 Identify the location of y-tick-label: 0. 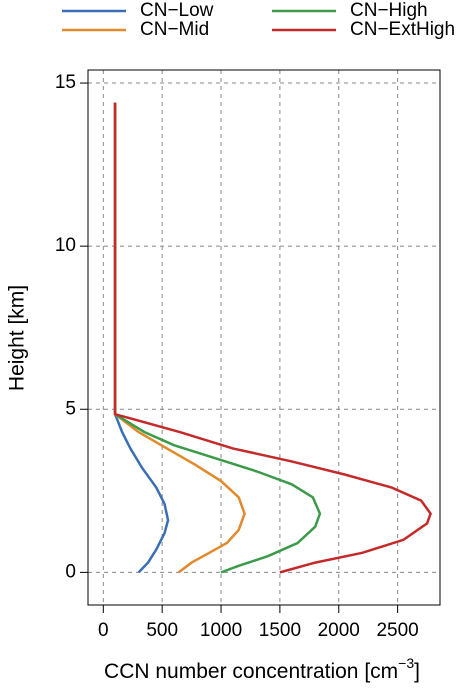
(70, 571).